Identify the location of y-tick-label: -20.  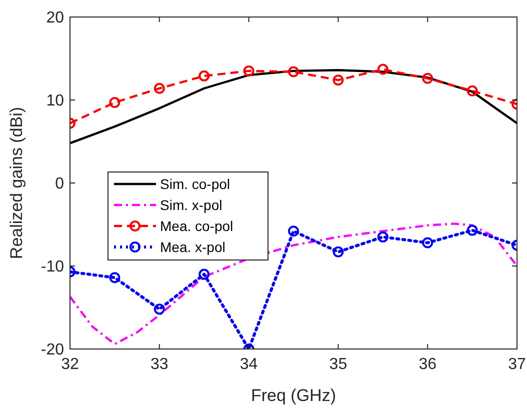
(52, 350).